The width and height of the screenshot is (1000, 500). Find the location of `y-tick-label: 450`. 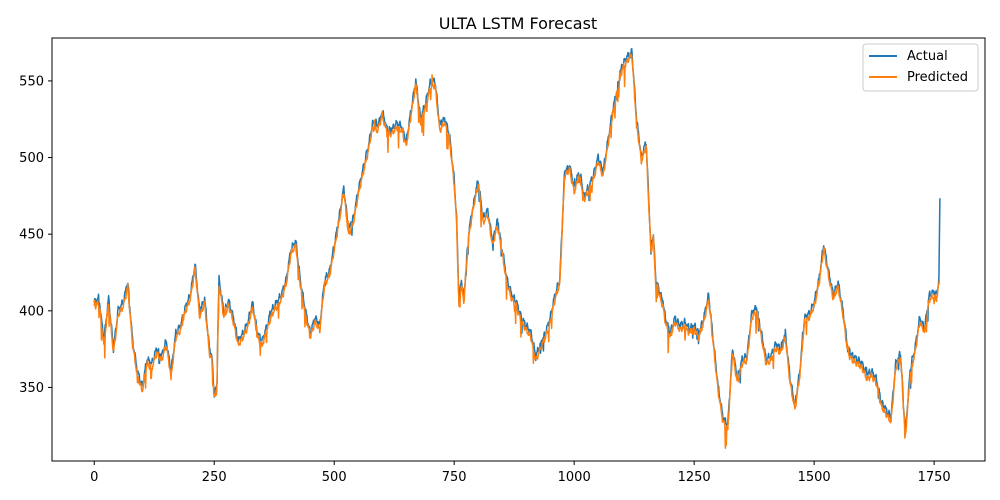

y-tick-label: 450 is located at coordinates (31, 235).